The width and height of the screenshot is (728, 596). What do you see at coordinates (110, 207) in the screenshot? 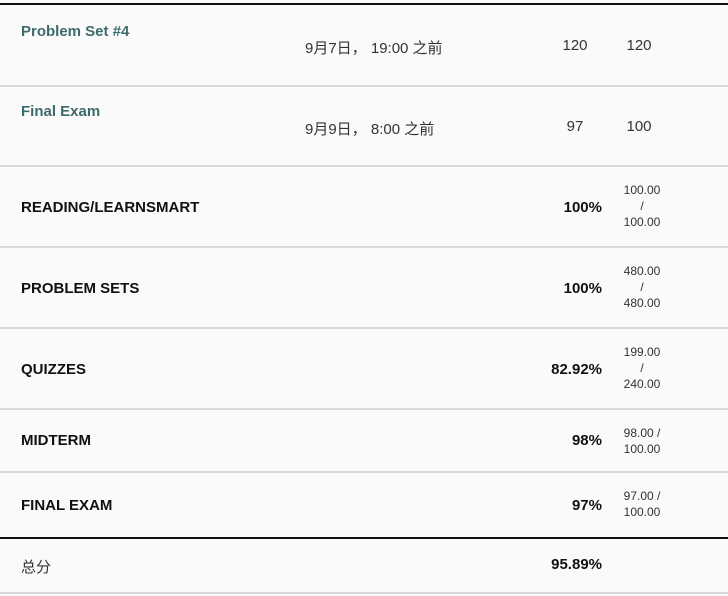
I see `group-name: READING/LEARNSMART` at bounding box center [110, 207].